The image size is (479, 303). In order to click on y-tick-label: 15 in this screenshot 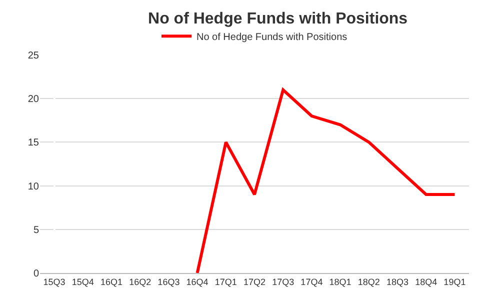, I will do `click(34, 143)`.